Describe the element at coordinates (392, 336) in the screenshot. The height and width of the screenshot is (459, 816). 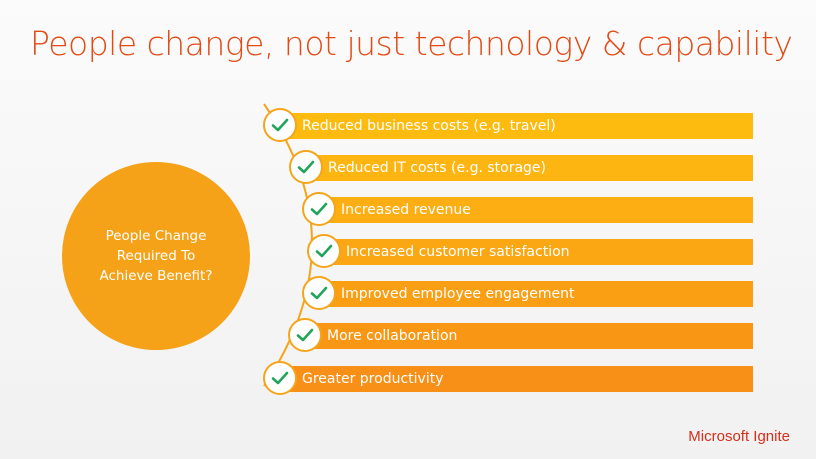
I see `benefit-label: More collaboration` at that location.